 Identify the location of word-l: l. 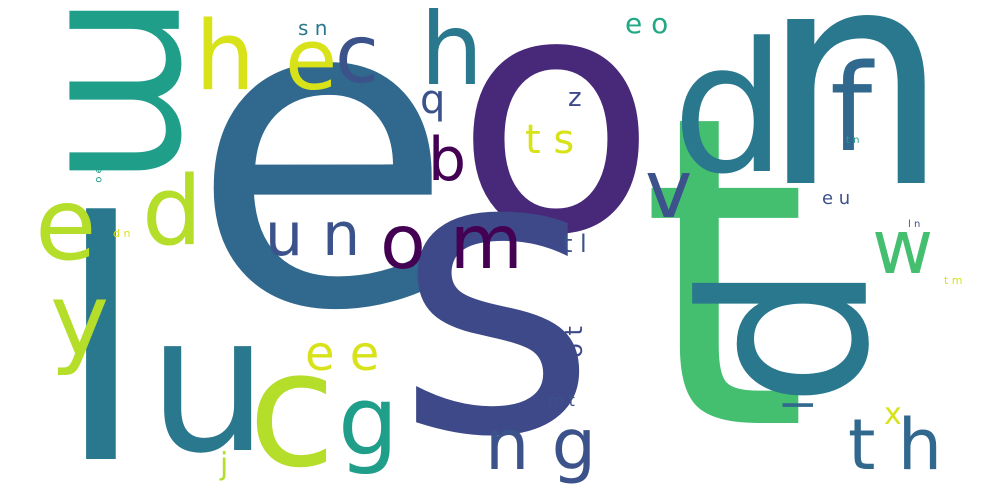
(101, 326).